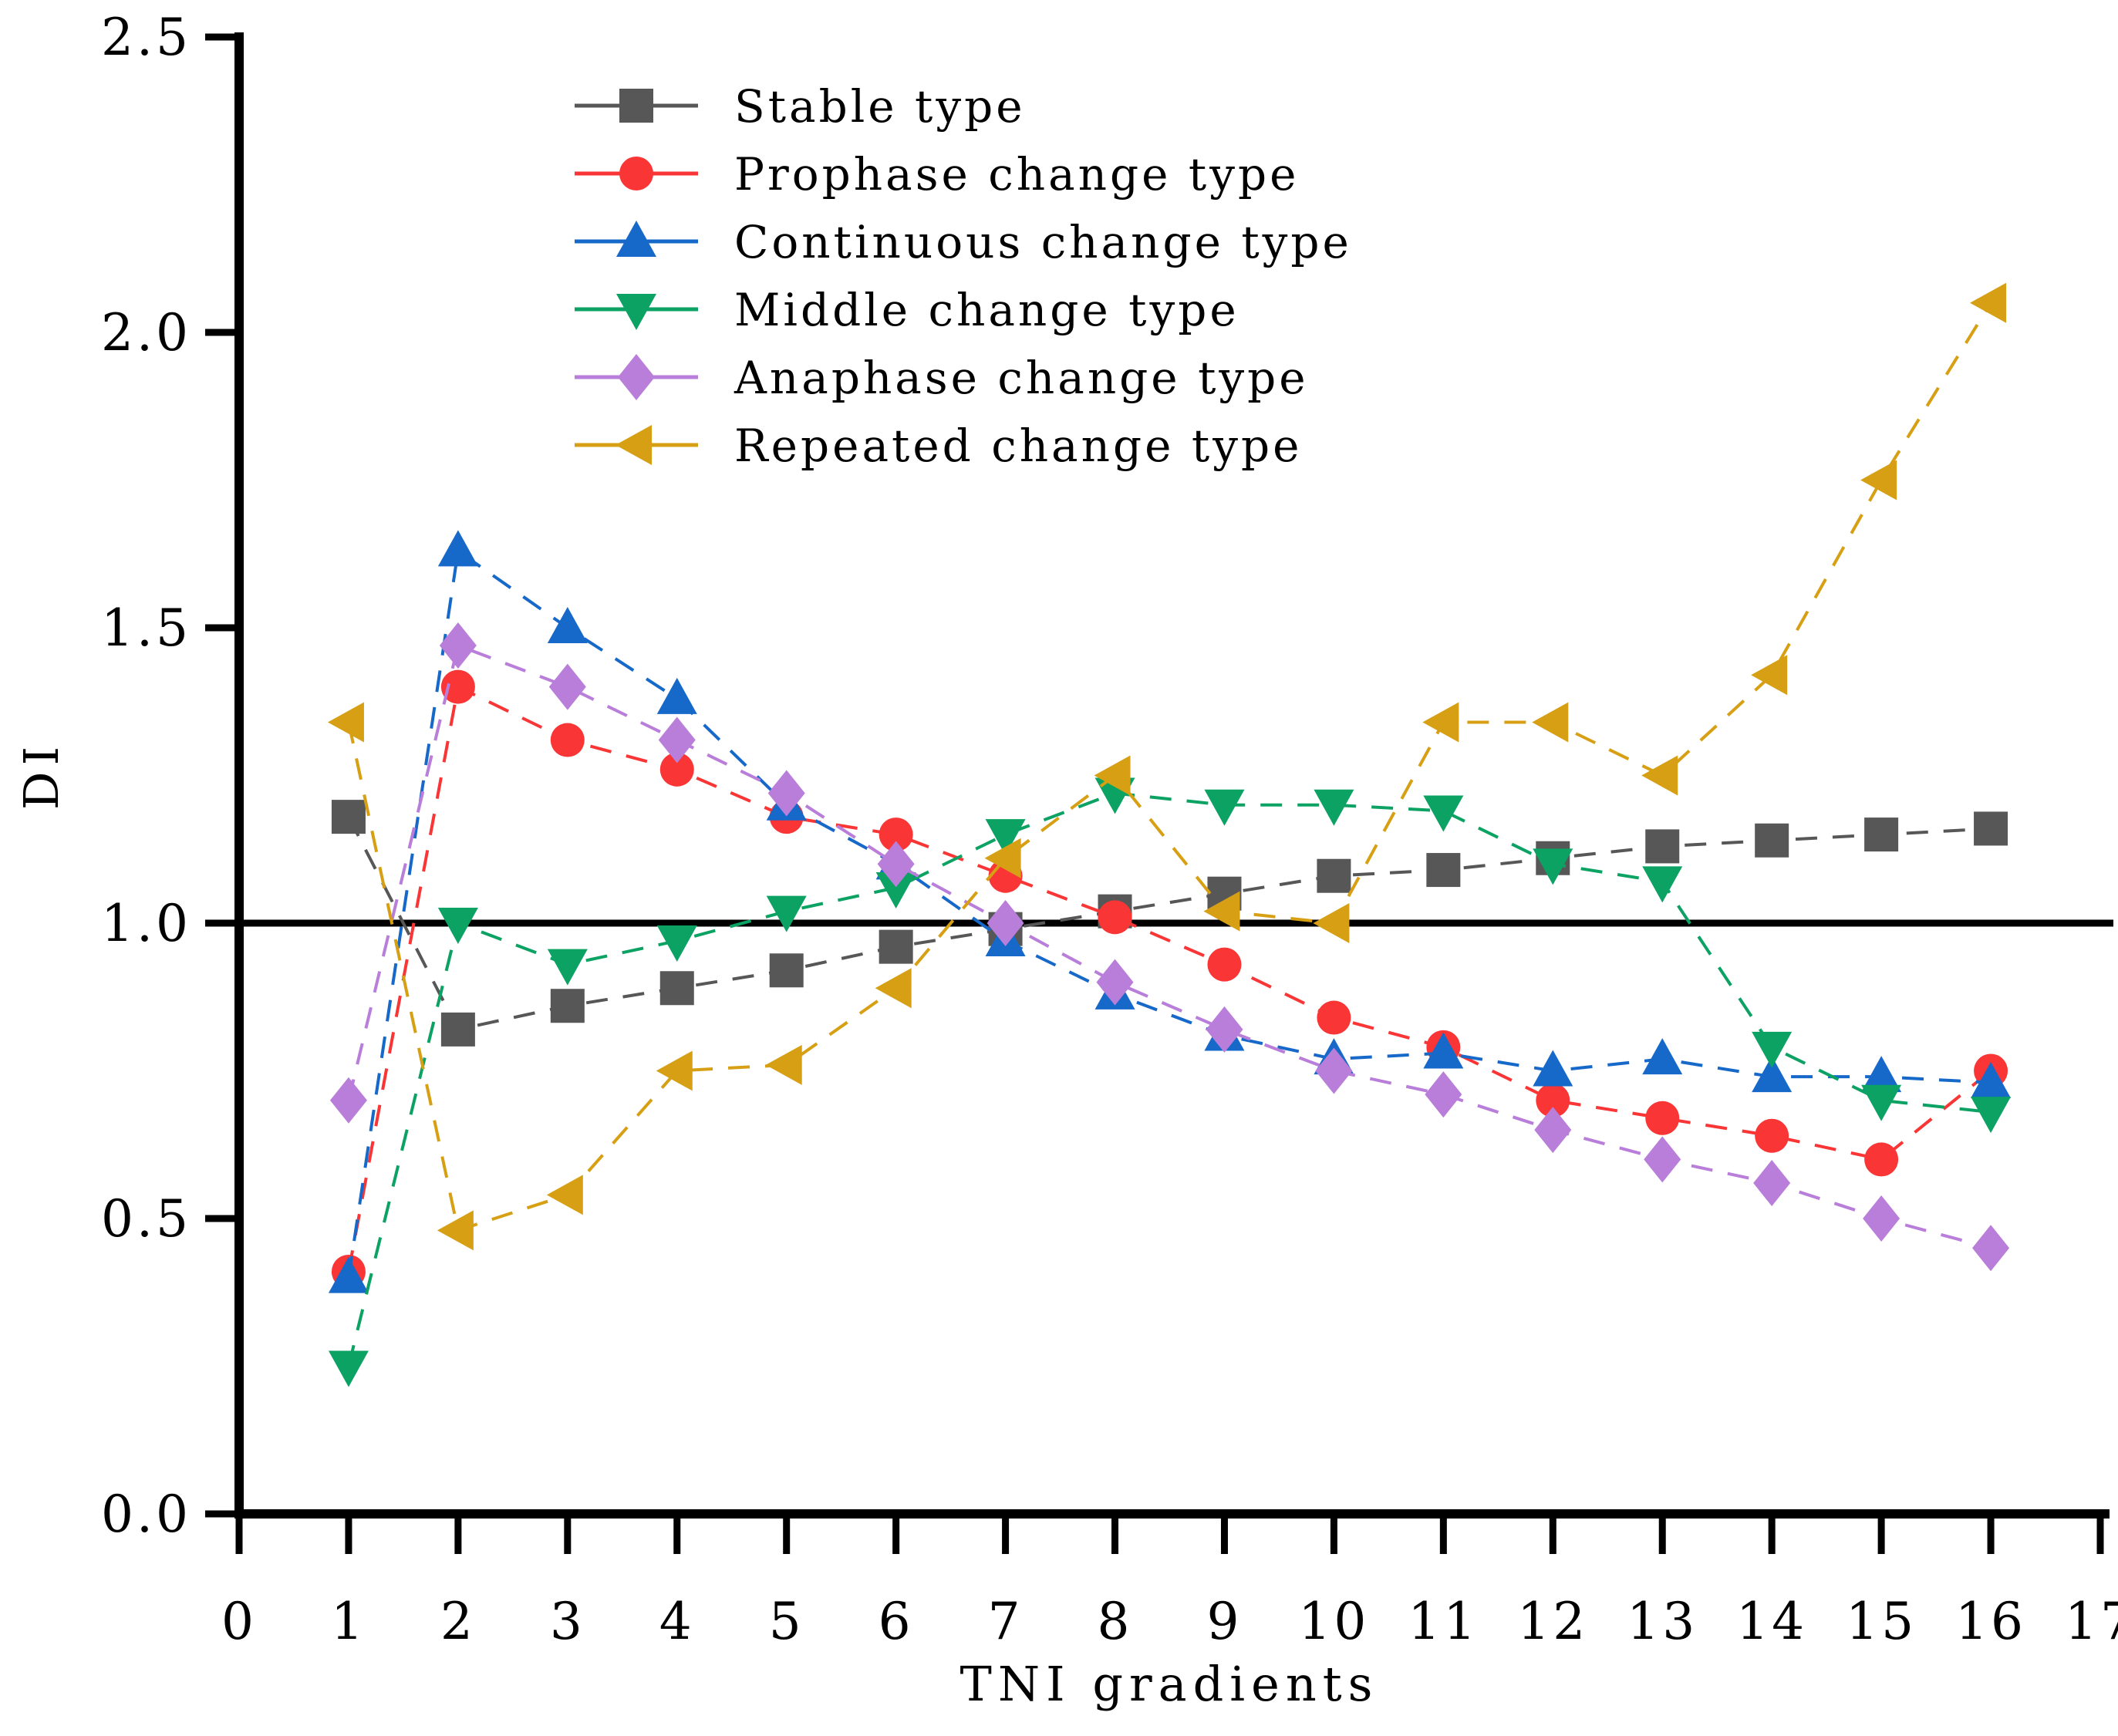  Describe the element at coordinates (880, 106) in the screenshot. I see `legend-label: Stable type` at that location.